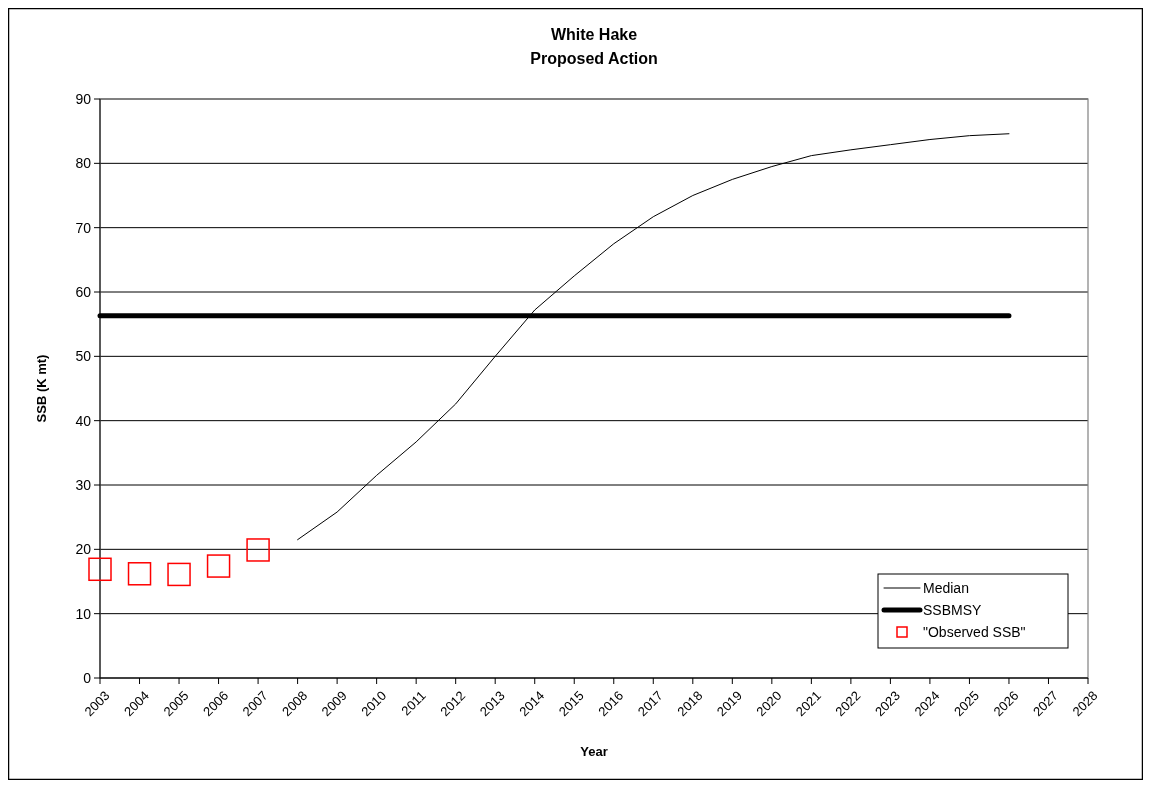 This screenshot has width=1151, height=788. What do you see at coordinates (83, 291) in the screenshot?
I see `y-tick-label: 60` at bounding box center [83, 291].